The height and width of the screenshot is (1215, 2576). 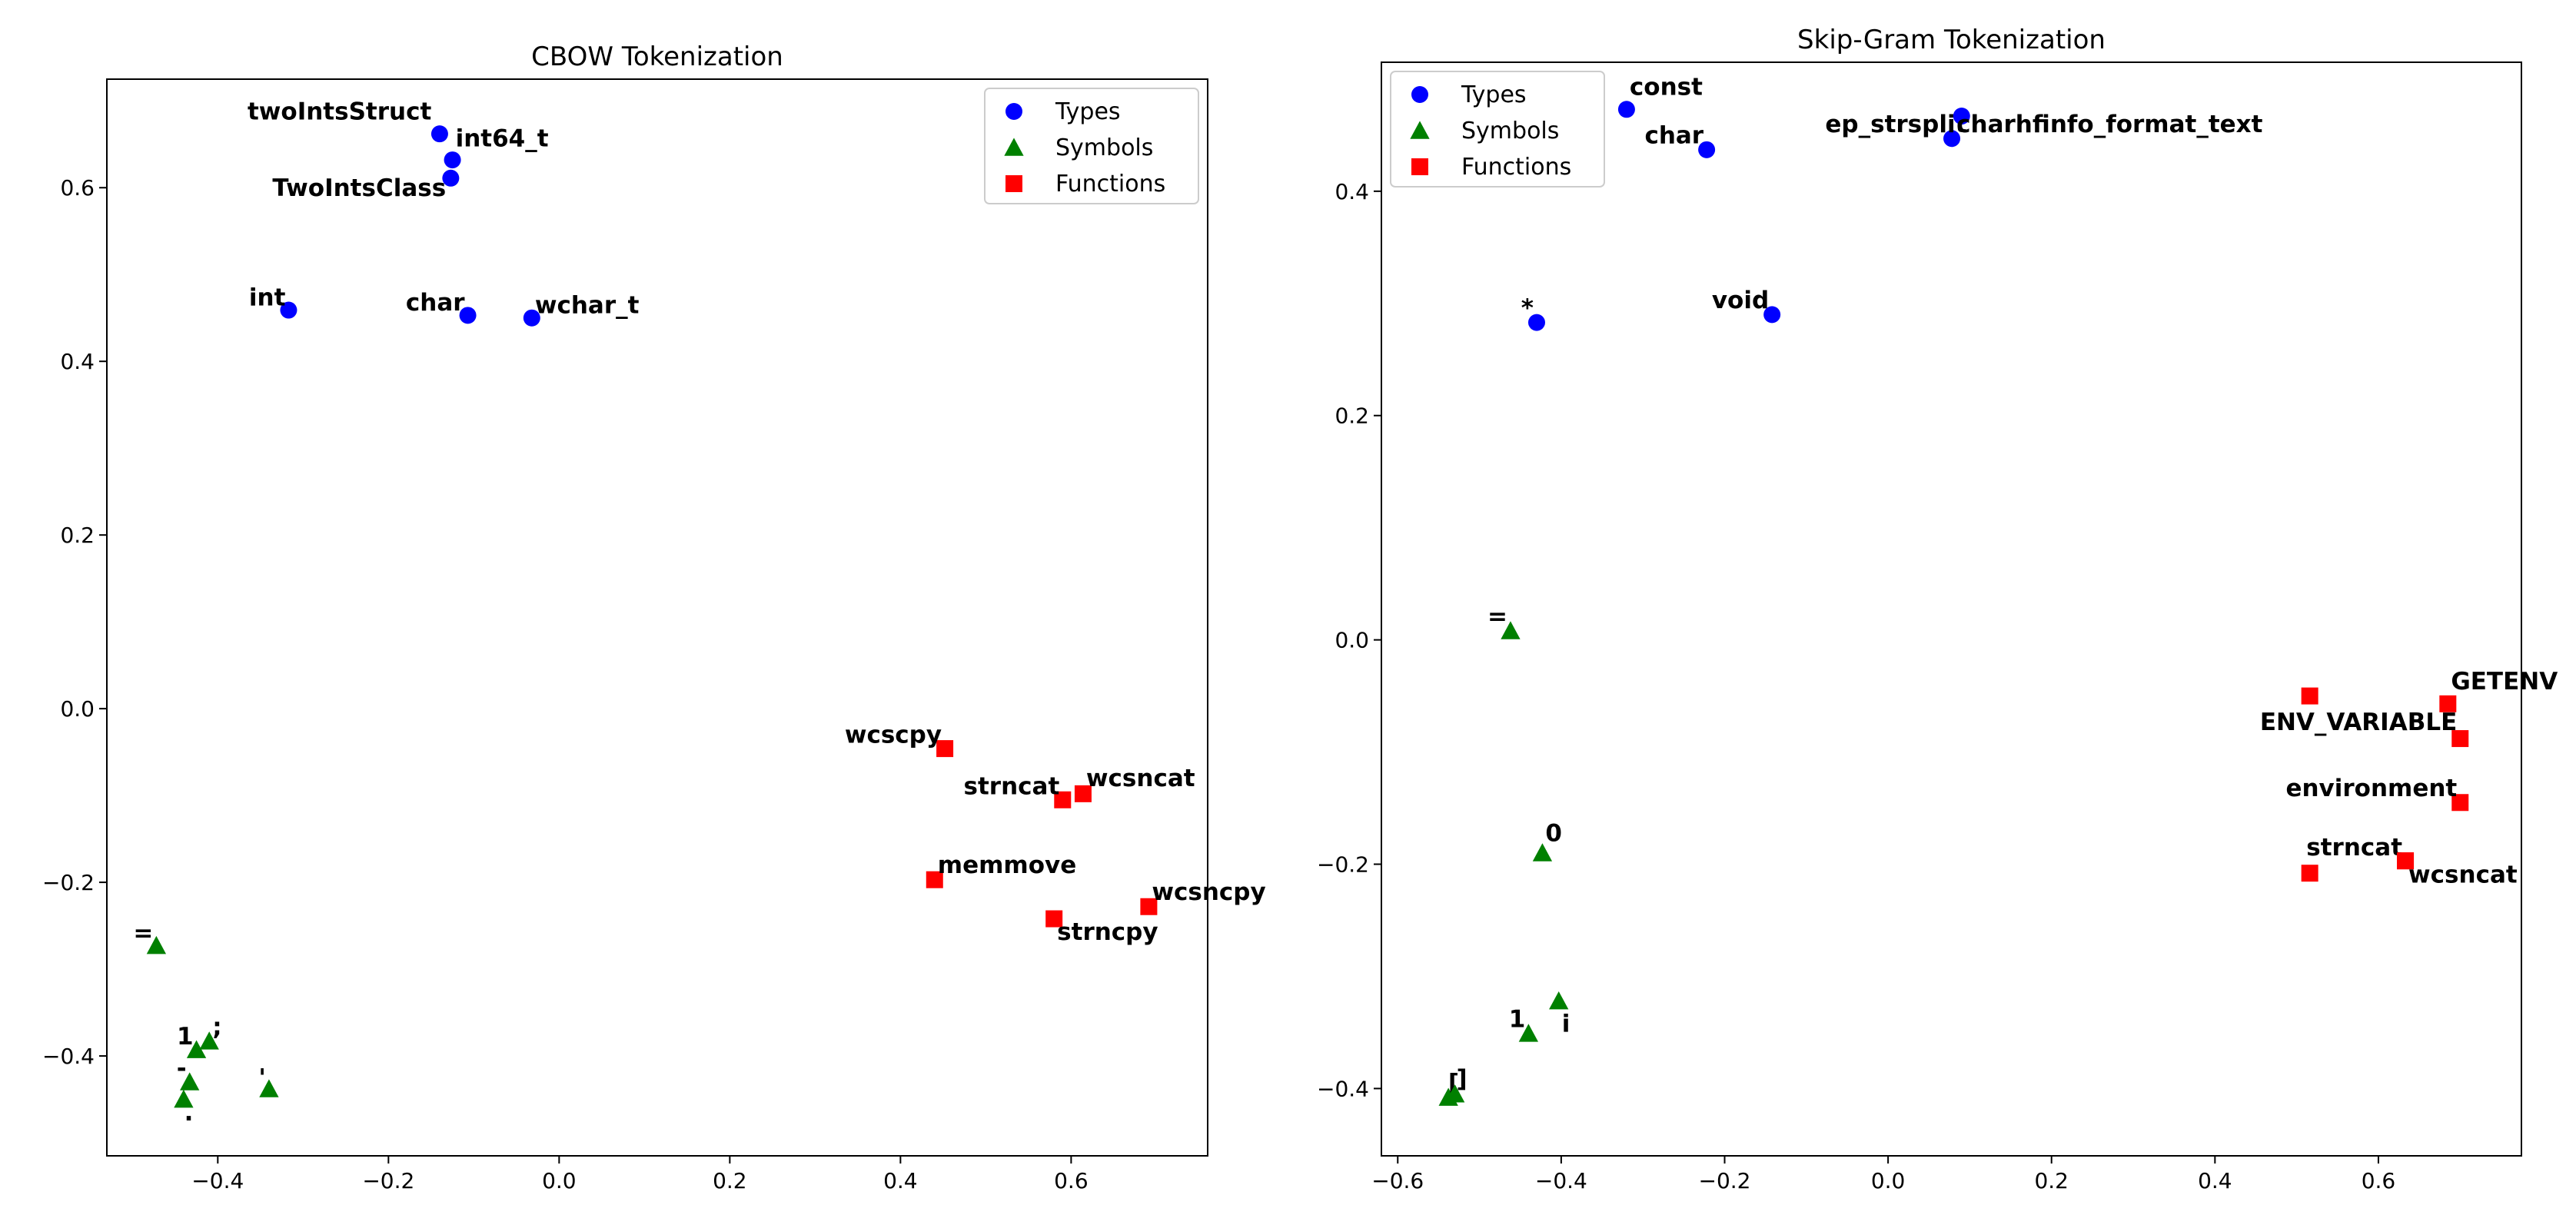 What do you see at coordinates (1952, 40) in the screenshot?
I see `chart-title: Skip-Gram Tokenization` at bounding box center [1952, 40].